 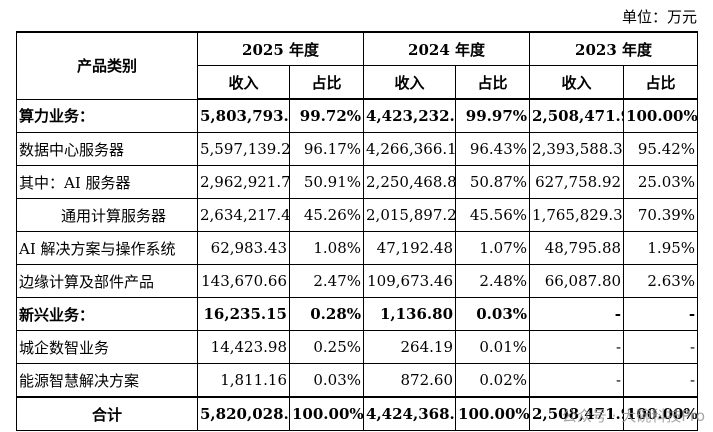 I want to click on revenue-cell: 1,765,829.39, so click(x=577, y=215).